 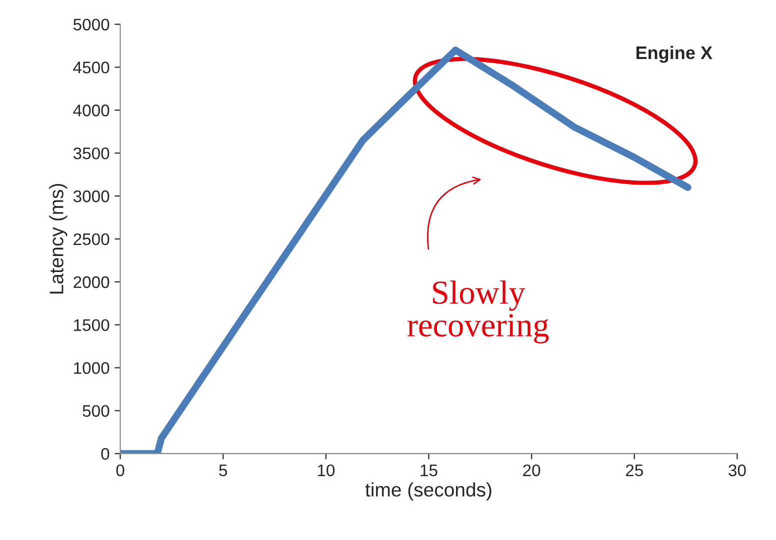 What do you see at coordinates (92, 282) in the screenshot?
I see `y-tick-label: 2000` at bounding box center [92, 282].